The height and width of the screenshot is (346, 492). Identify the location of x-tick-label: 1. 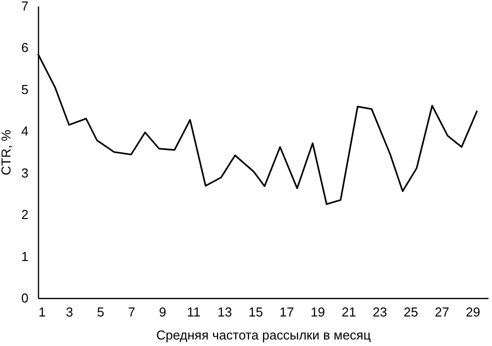
(42, 312).